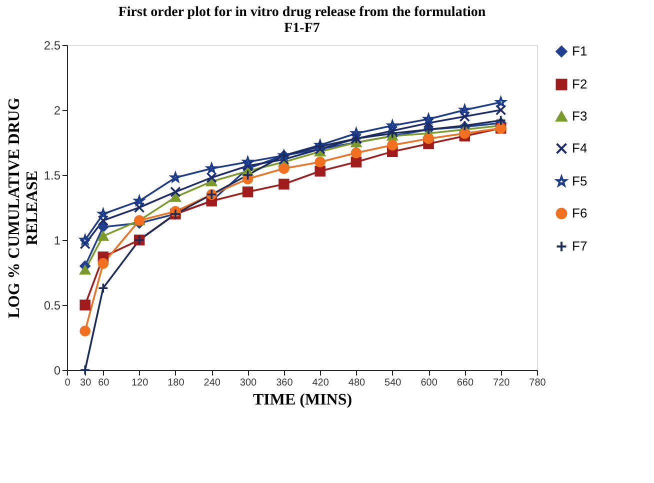  Describe the element at coordinates (249, 383) in the screenshot. I see `x-tick-label: 300` at that location.